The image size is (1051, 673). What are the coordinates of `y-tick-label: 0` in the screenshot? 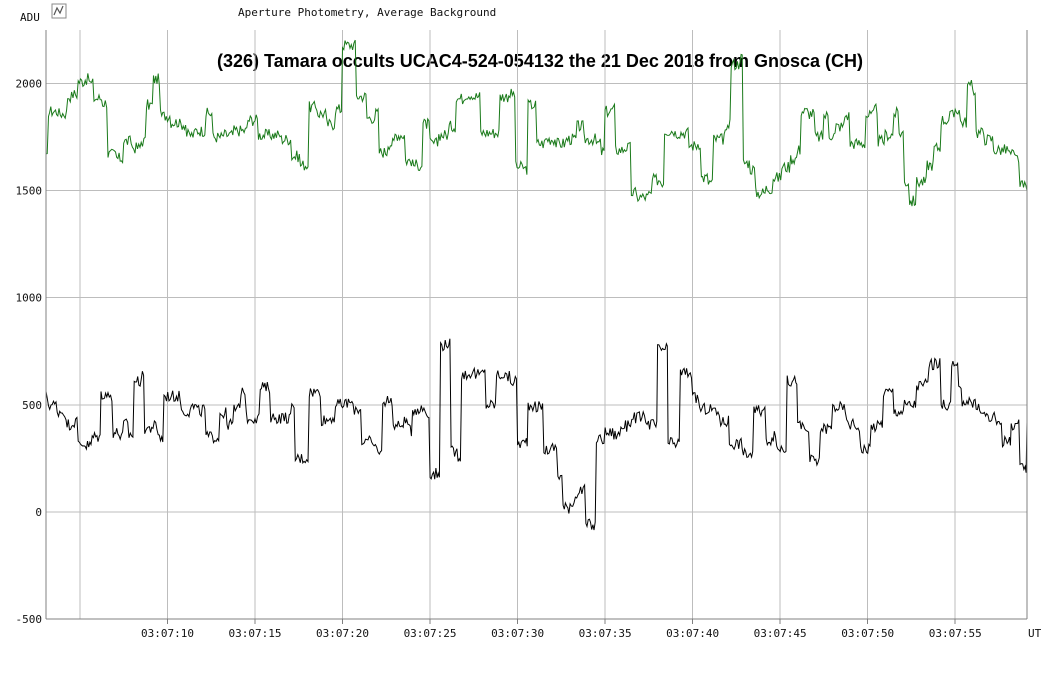 It's located at (38, 512).